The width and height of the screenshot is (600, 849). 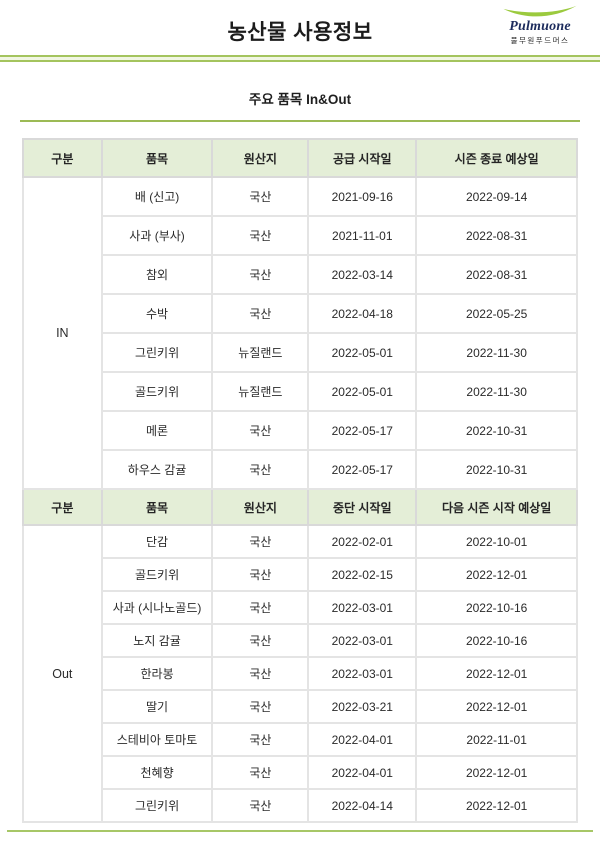 What do you see at coordinates (300, 58) in the screenshot?
I see `header-divider` at bounding box center [300, 58].